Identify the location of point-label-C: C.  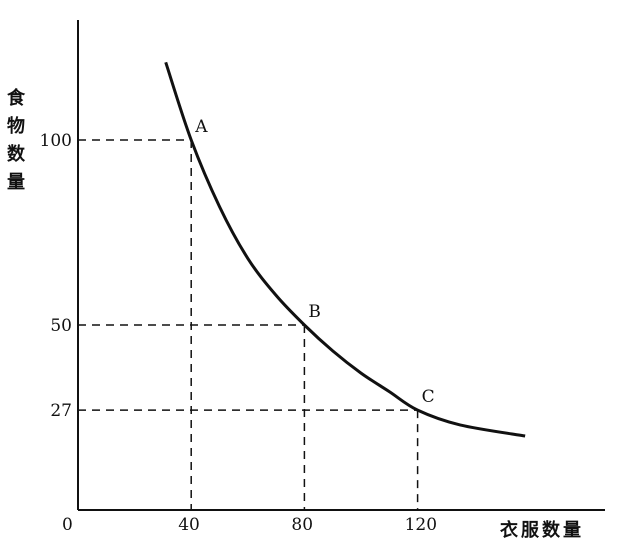
(428, 397).